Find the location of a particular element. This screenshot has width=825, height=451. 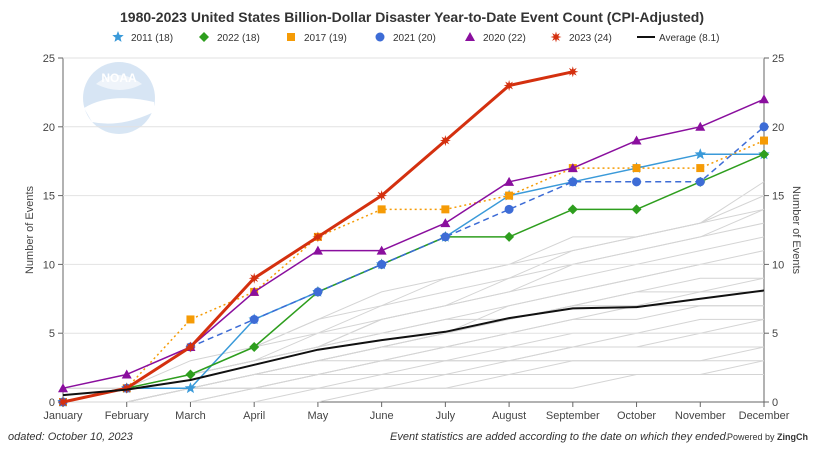

legend-item-2020-22: 2020 (22) is located at coordinates (495, 38).